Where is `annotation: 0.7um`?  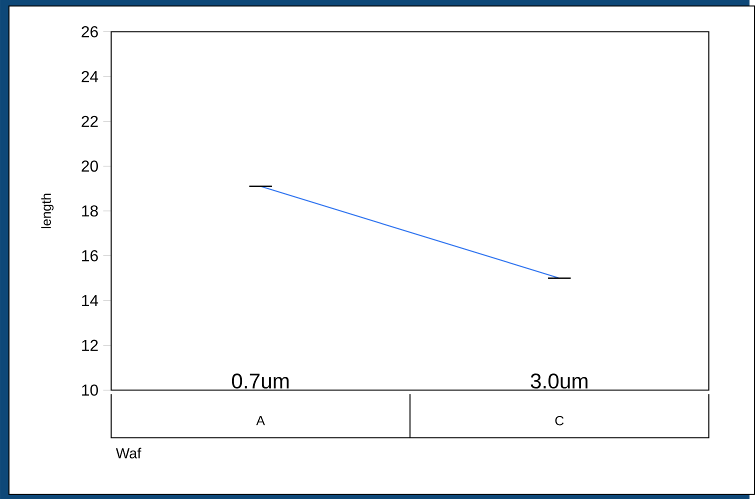 annotation: 0.7um is located at coordinates (260, 380).